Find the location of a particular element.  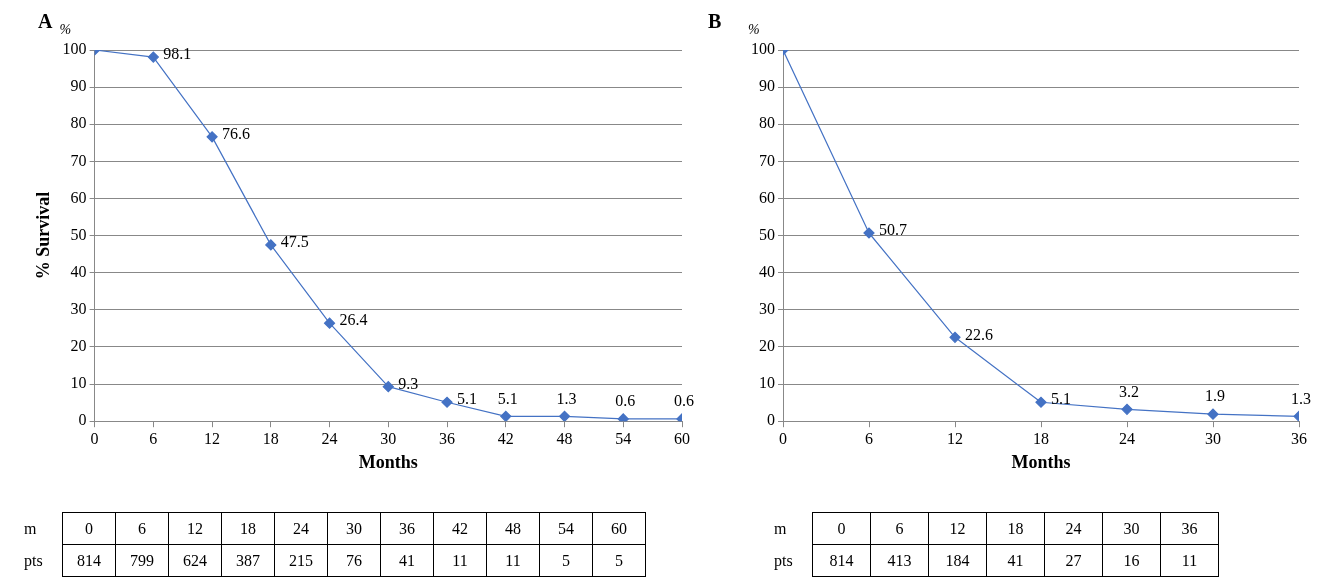

text: m is located at coordinates (780, 528).